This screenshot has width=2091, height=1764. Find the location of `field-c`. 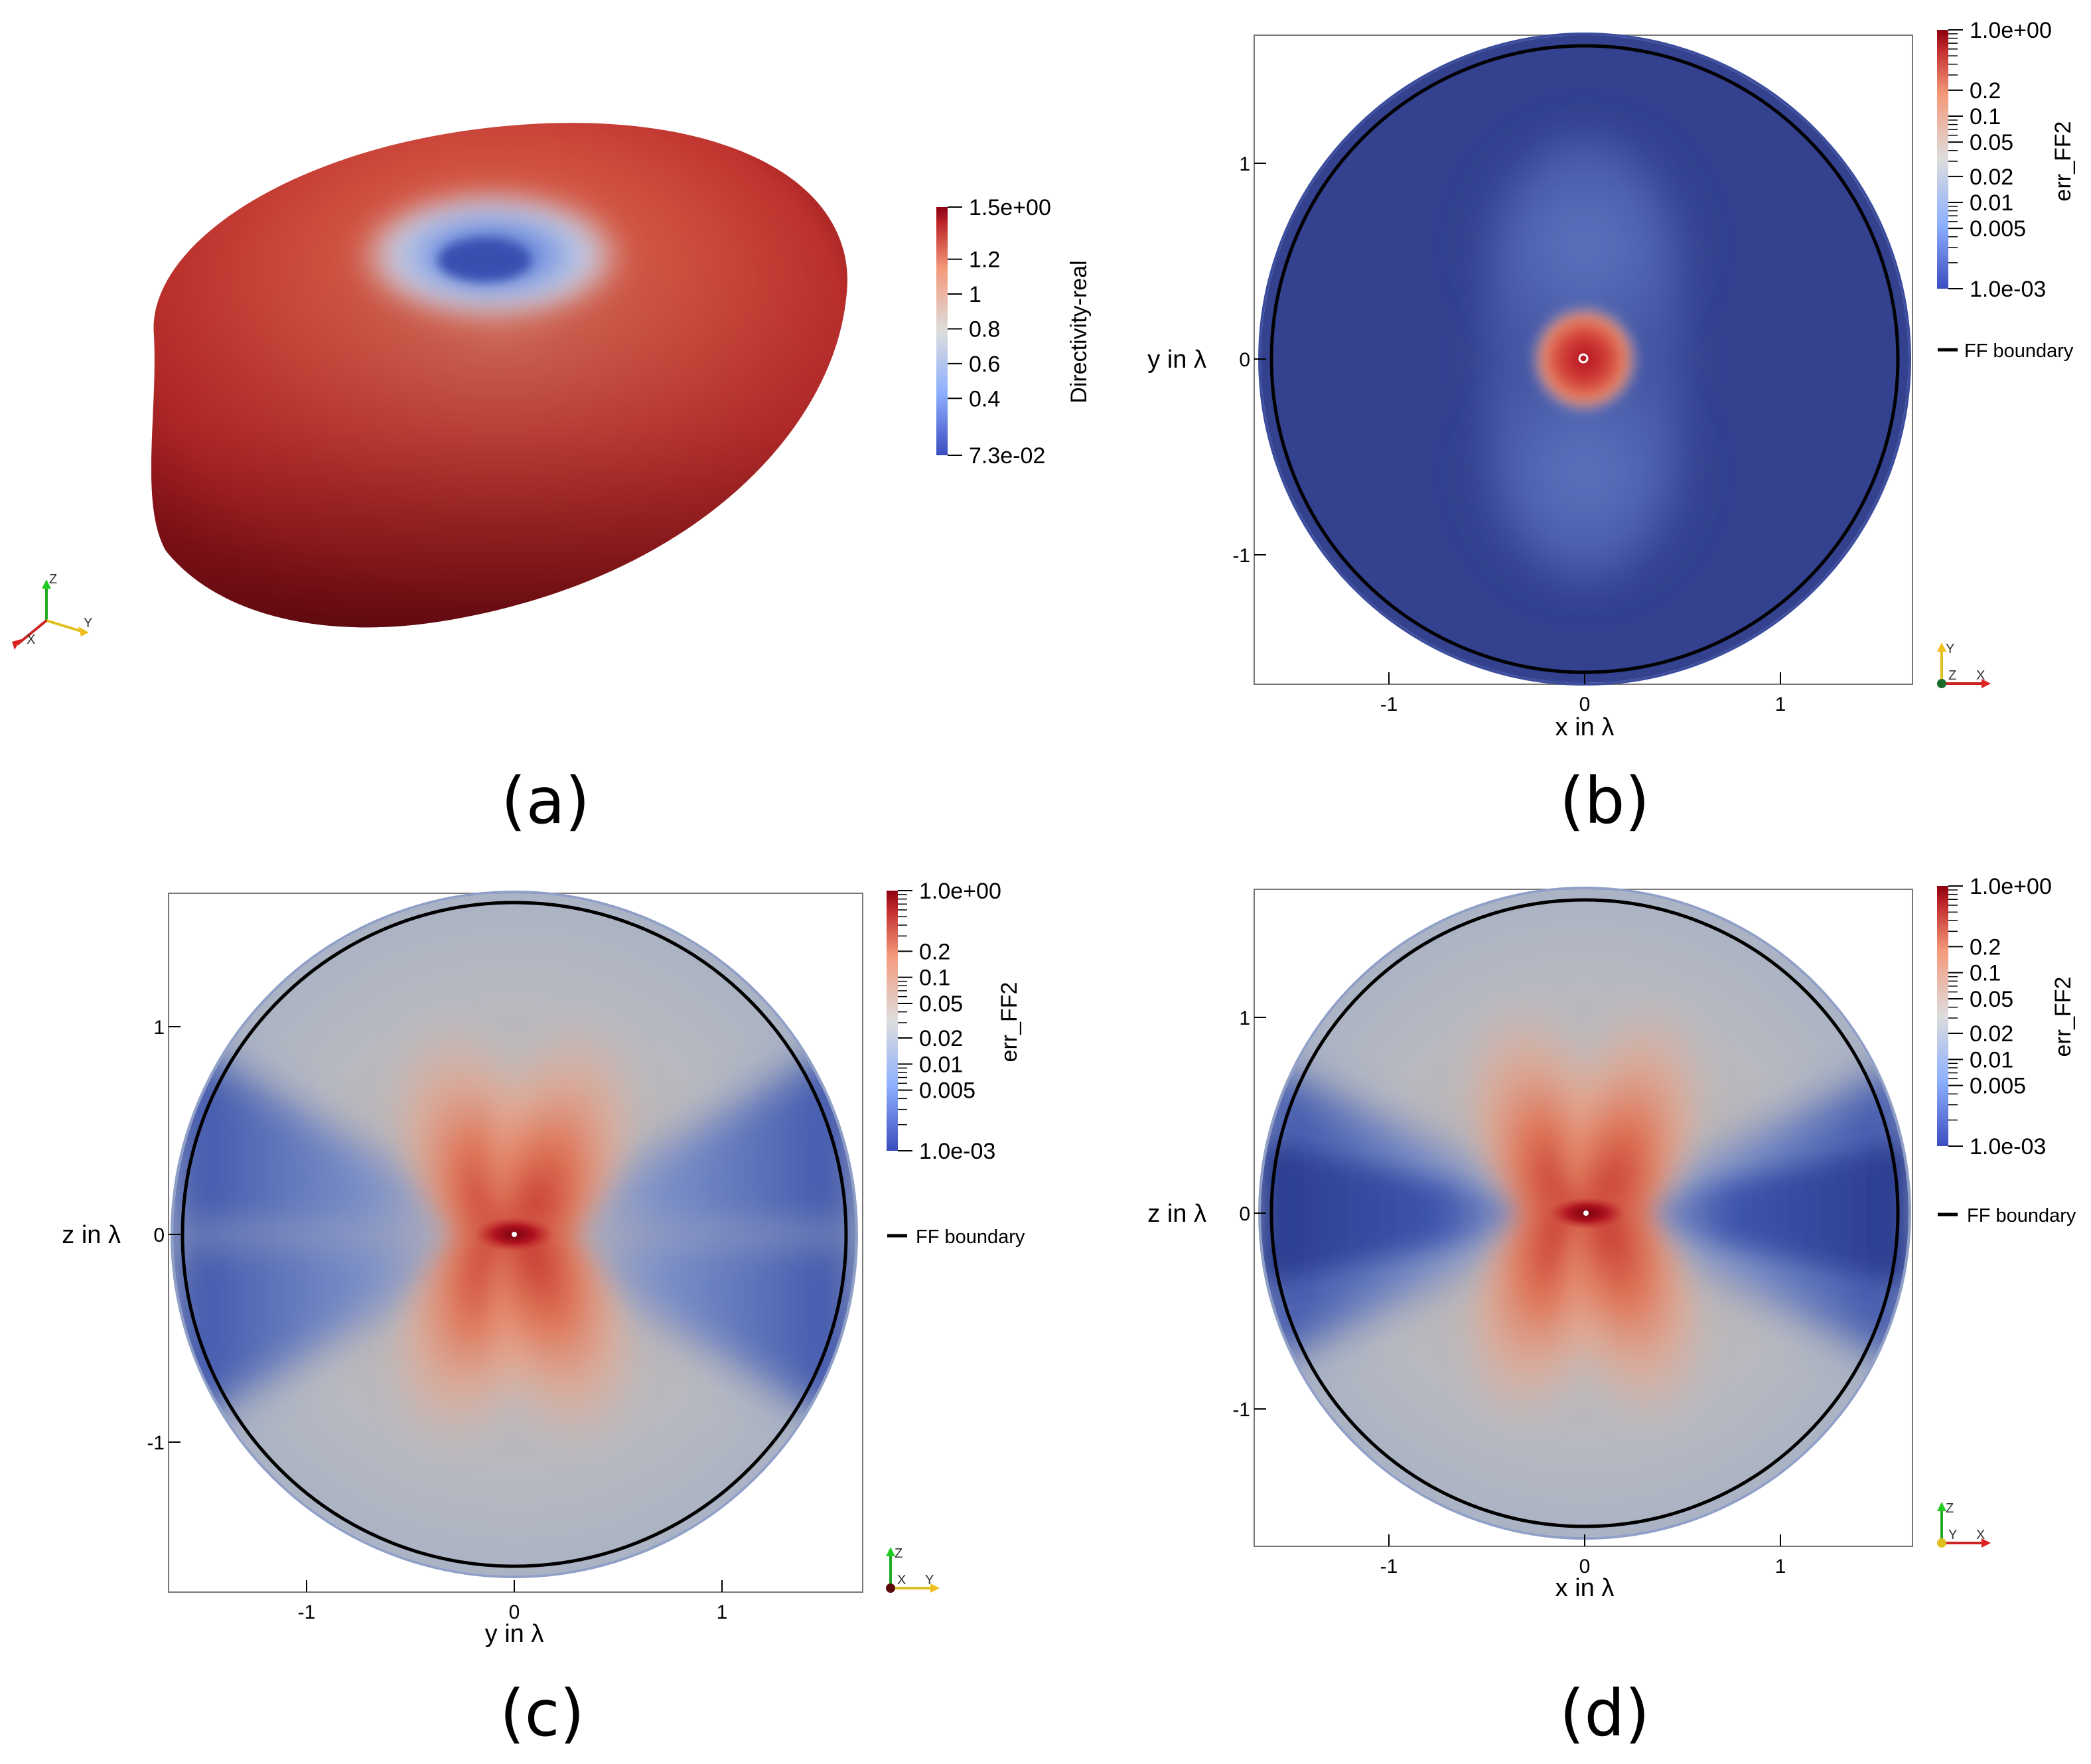

field-c is located at coordinates (514, 1234).